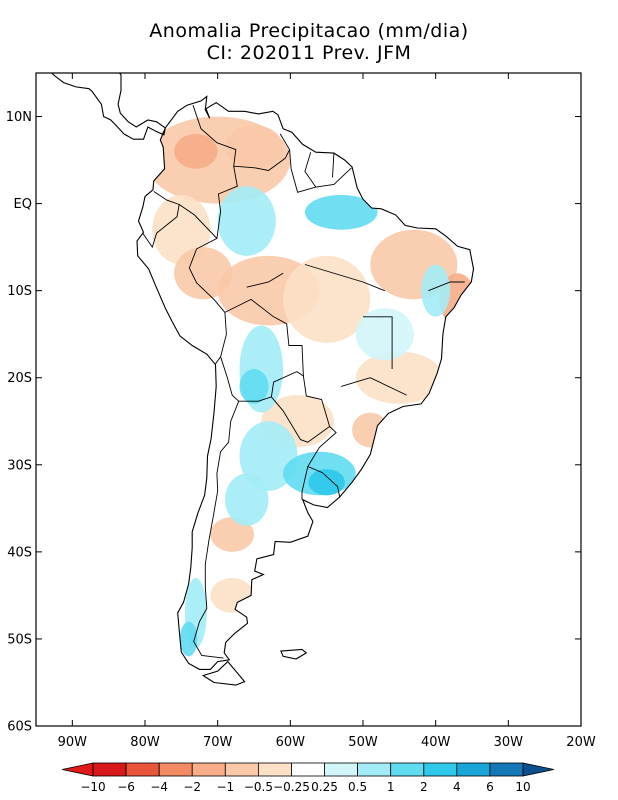 This screenshot has width=618, height=800. Describe the element at coordinates (19, 465) in the screenshot. I see `lat-tick-label: 30S` at that location.